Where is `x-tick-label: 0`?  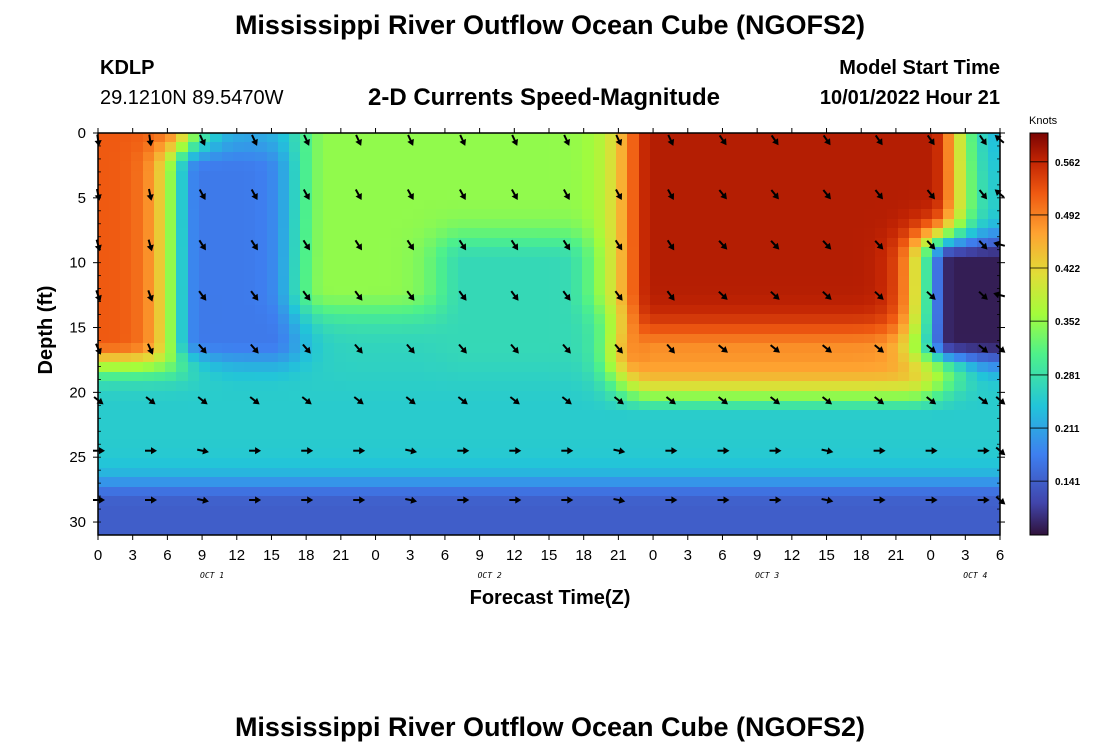 x-tick-label: 0 is located at coordinates (375, 555).